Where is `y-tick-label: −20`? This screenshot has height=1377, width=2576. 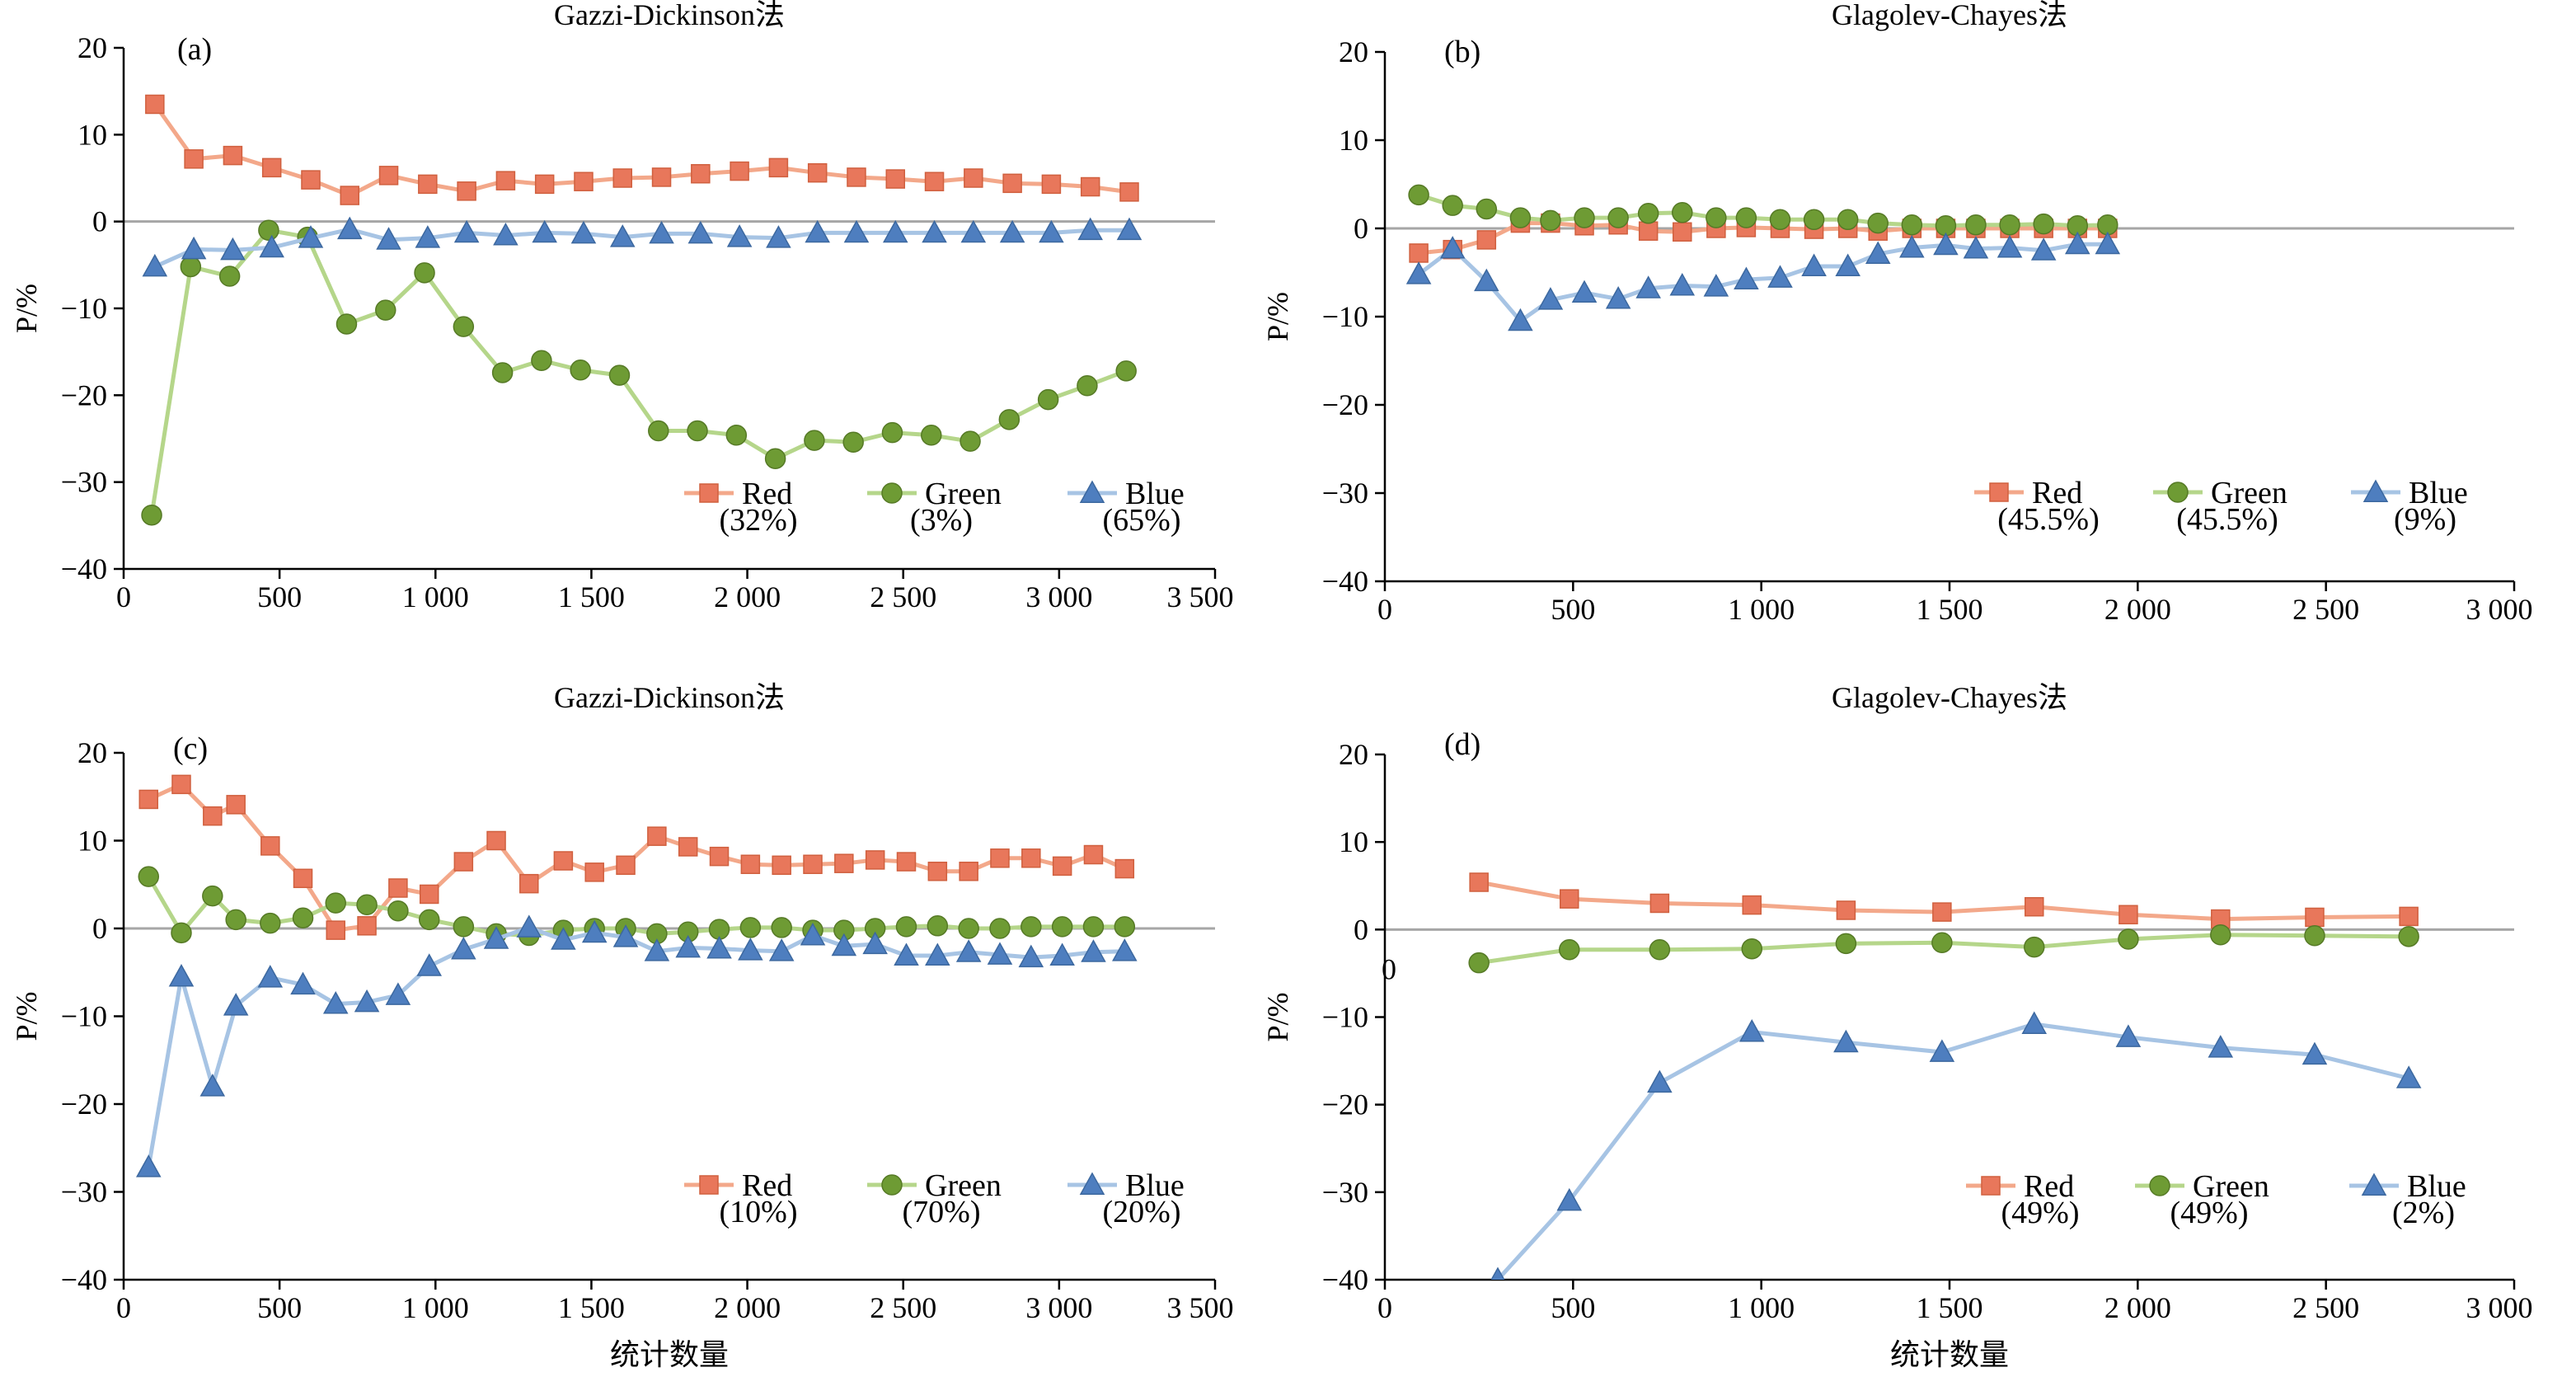
y-tick-label: −20 is located at coordinates (1345, 405).